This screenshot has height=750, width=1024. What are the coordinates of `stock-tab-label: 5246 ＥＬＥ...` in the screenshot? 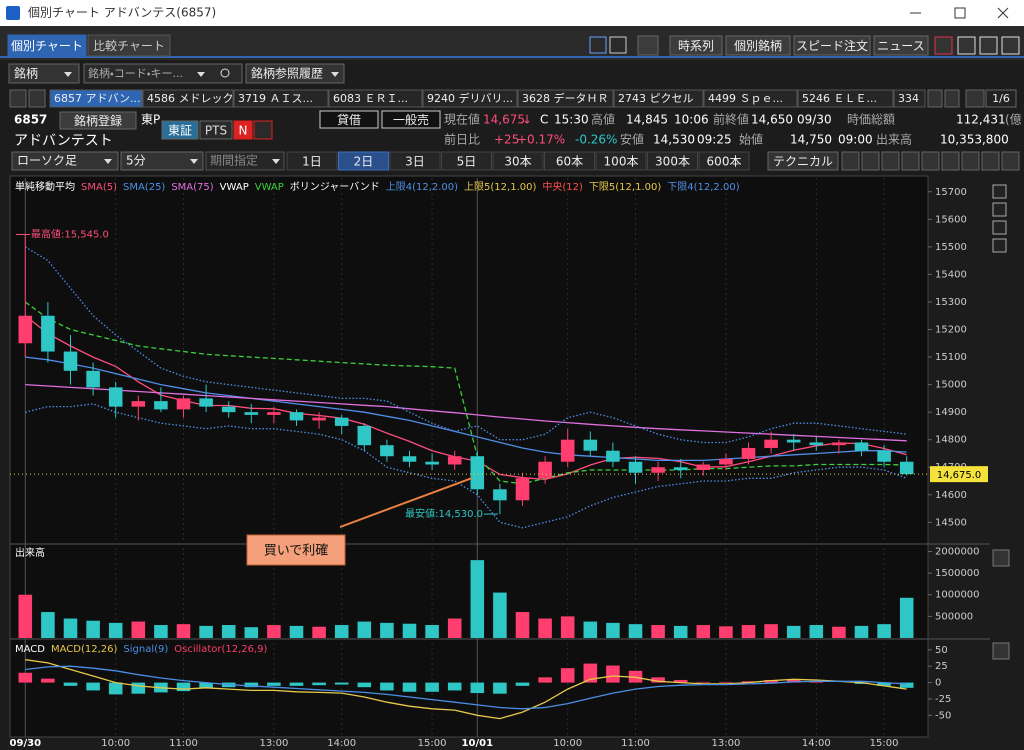 It's located at (839, 98).